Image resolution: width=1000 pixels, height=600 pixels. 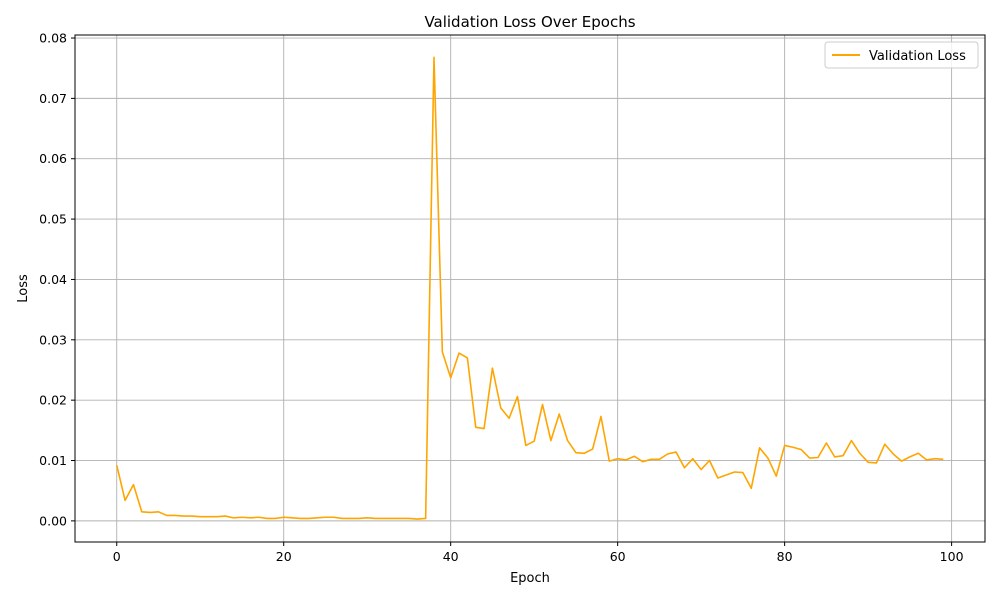 What do you see at coordinates (53, 219) in the screenshot?
I see `y-tick-label: 0.05` at bounding box center [53, 219].